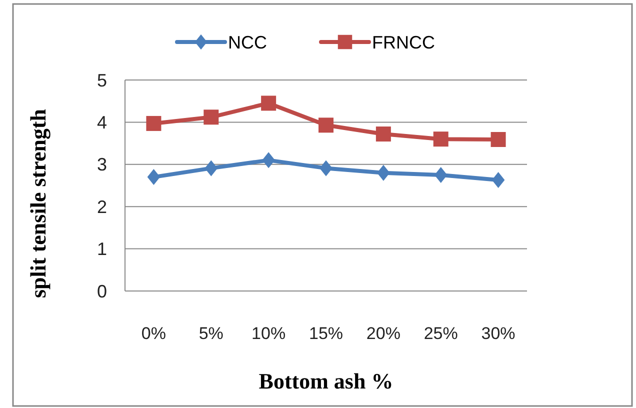  What do you see at coordinates (326, 333) in the screenshot?
I see `x-tick-label: 15%` at bounding box center [326, 333].